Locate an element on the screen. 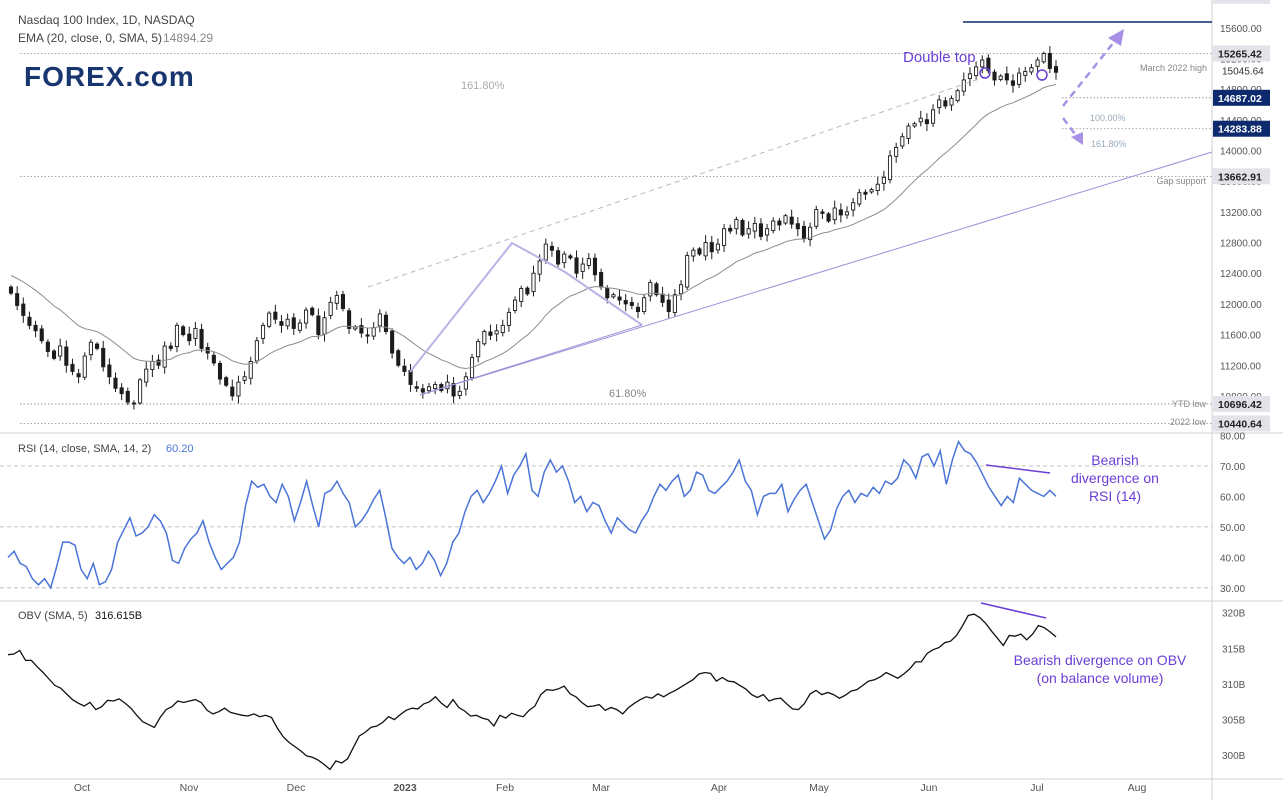  bullish-arrow-head is located at coordinates (1116, 37).